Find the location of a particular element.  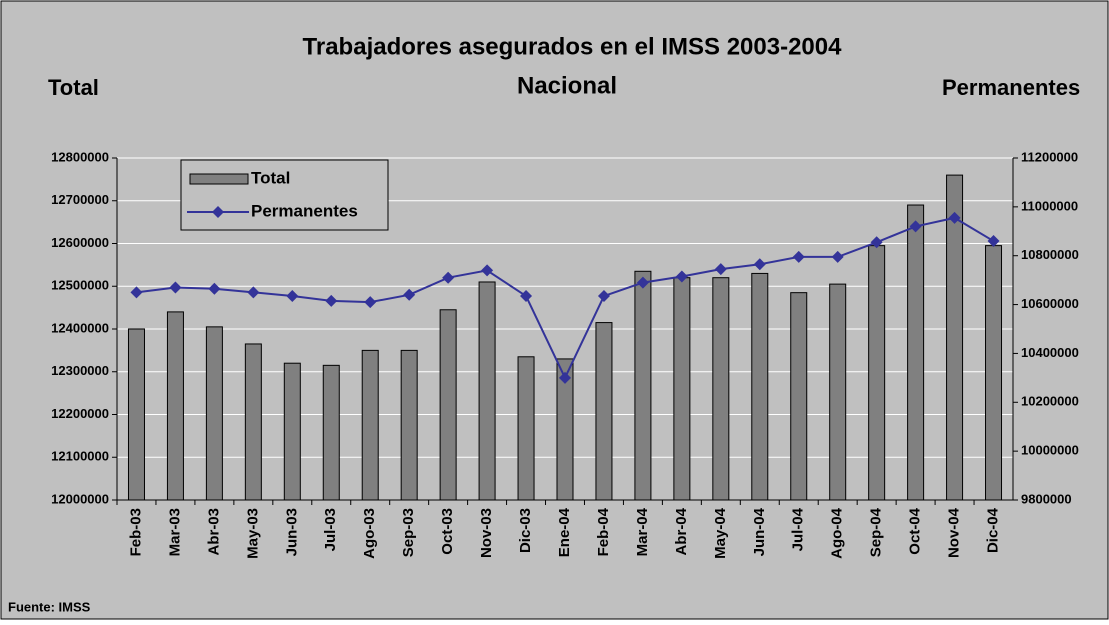

y-tick-label: 12000000 is located at coordinates (80, 498).